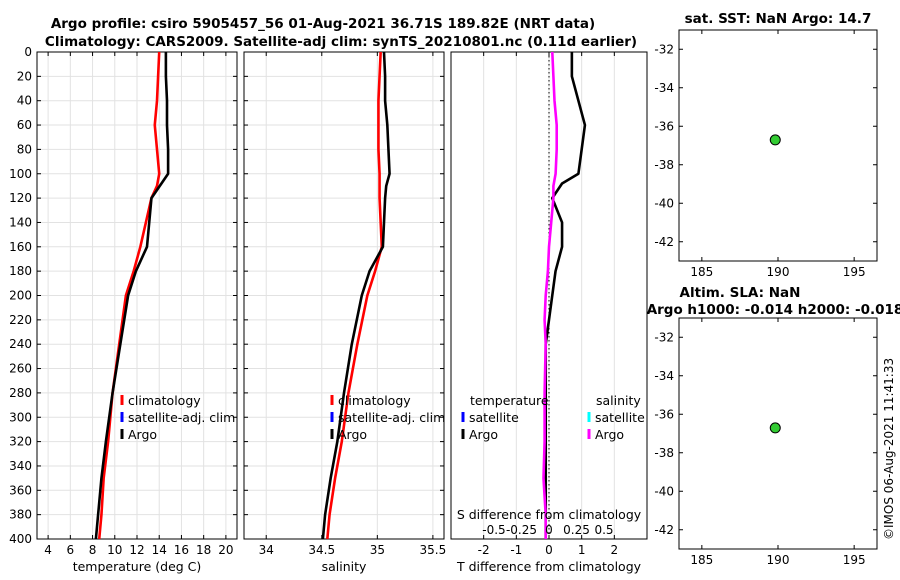  I want to click on sst_location-ytick-label: -36, so click(664, 126).